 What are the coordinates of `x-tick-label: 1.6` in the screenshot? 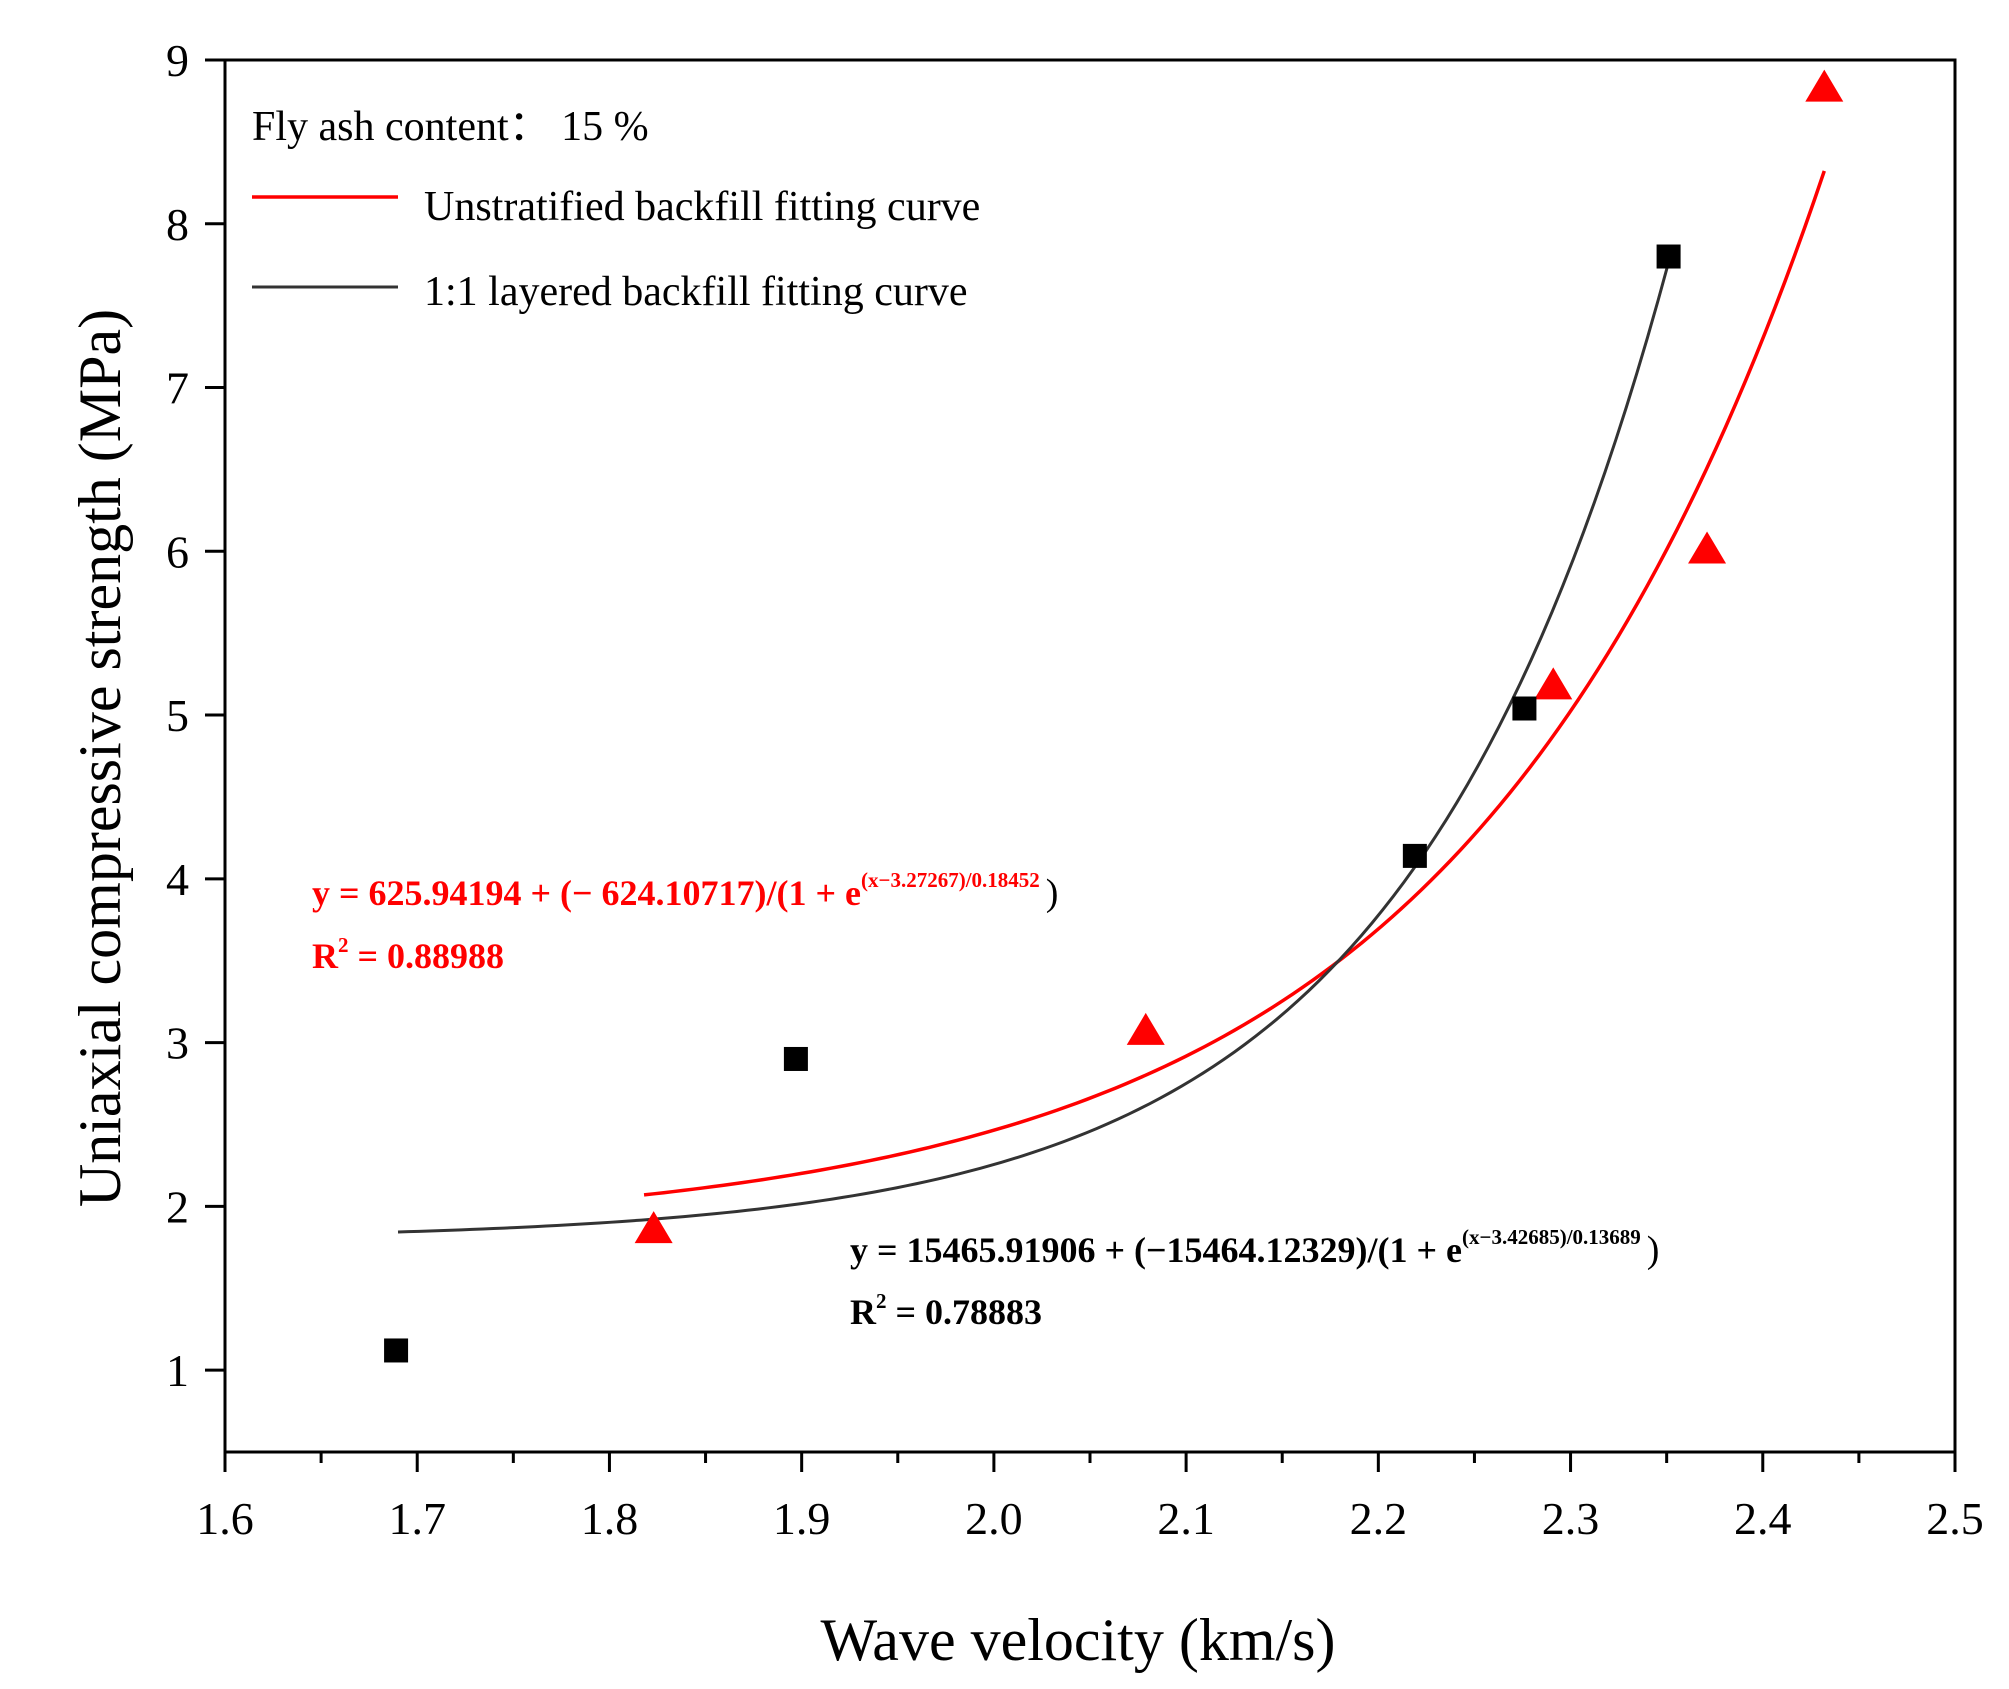 It's located at (225, 1518).